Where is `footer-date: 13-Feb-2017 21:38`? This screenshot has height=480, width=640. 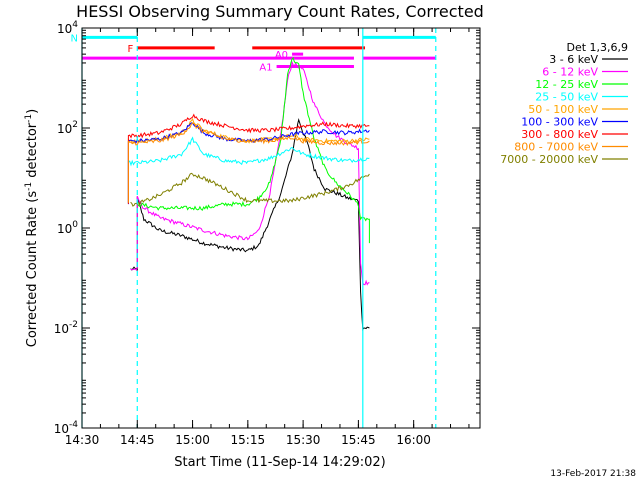
footer-date: 13-Feb-2017 21:38 is located at coordinates (593, 474).